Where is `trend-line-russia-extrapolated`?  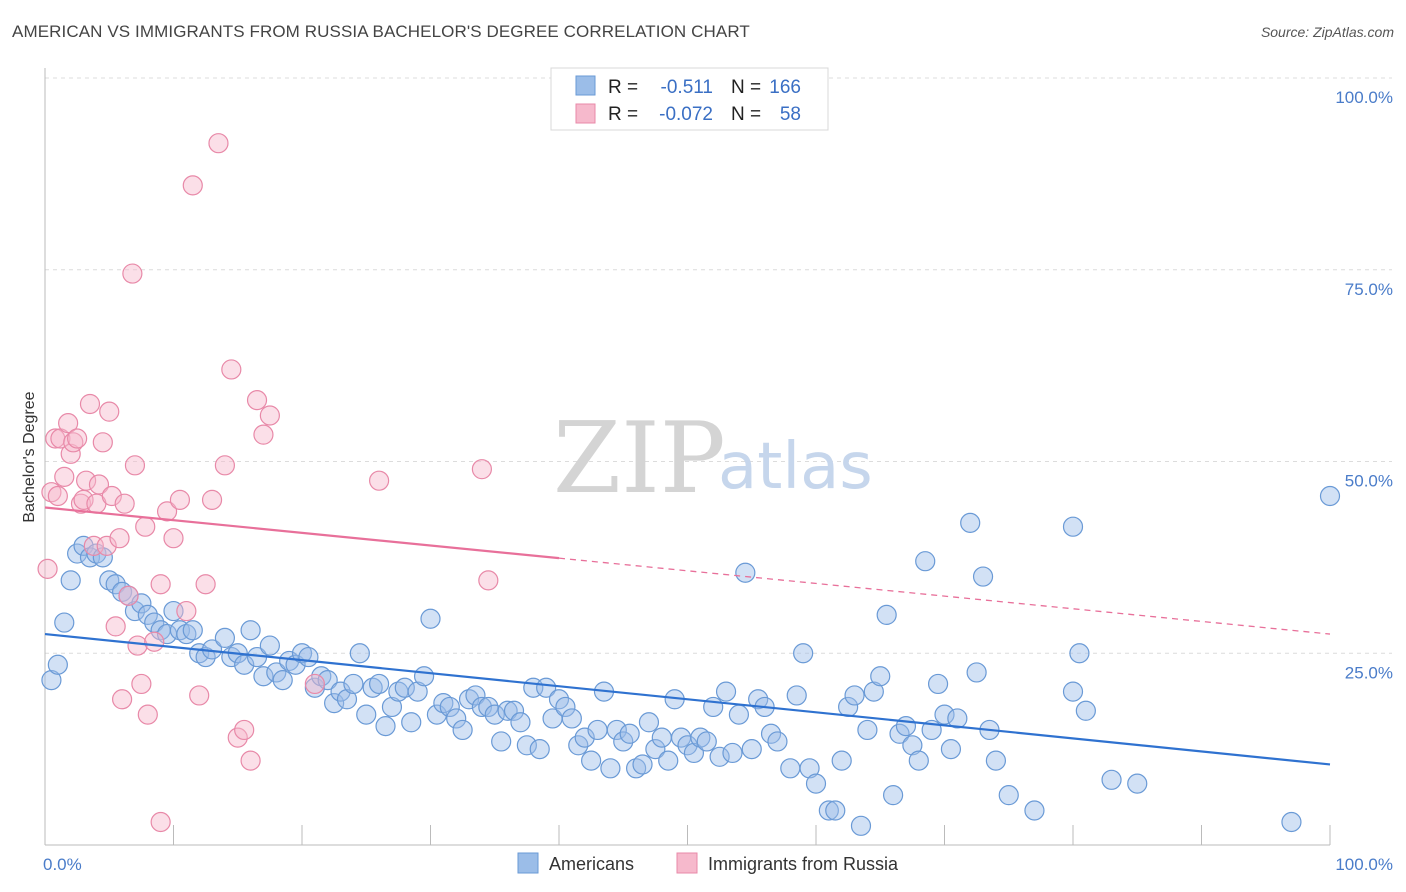
trend-line-russia-extrapolated is located at coordinates (944, 596).